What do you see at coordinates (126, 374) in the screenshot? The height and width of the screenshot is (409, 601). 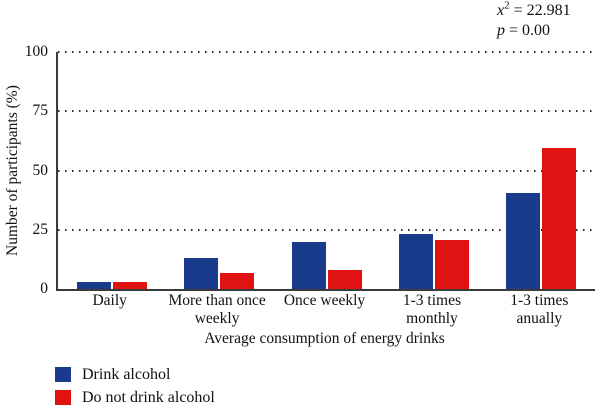 I see `legend-label: Drink alcohol` at bounding box center [126, 374].